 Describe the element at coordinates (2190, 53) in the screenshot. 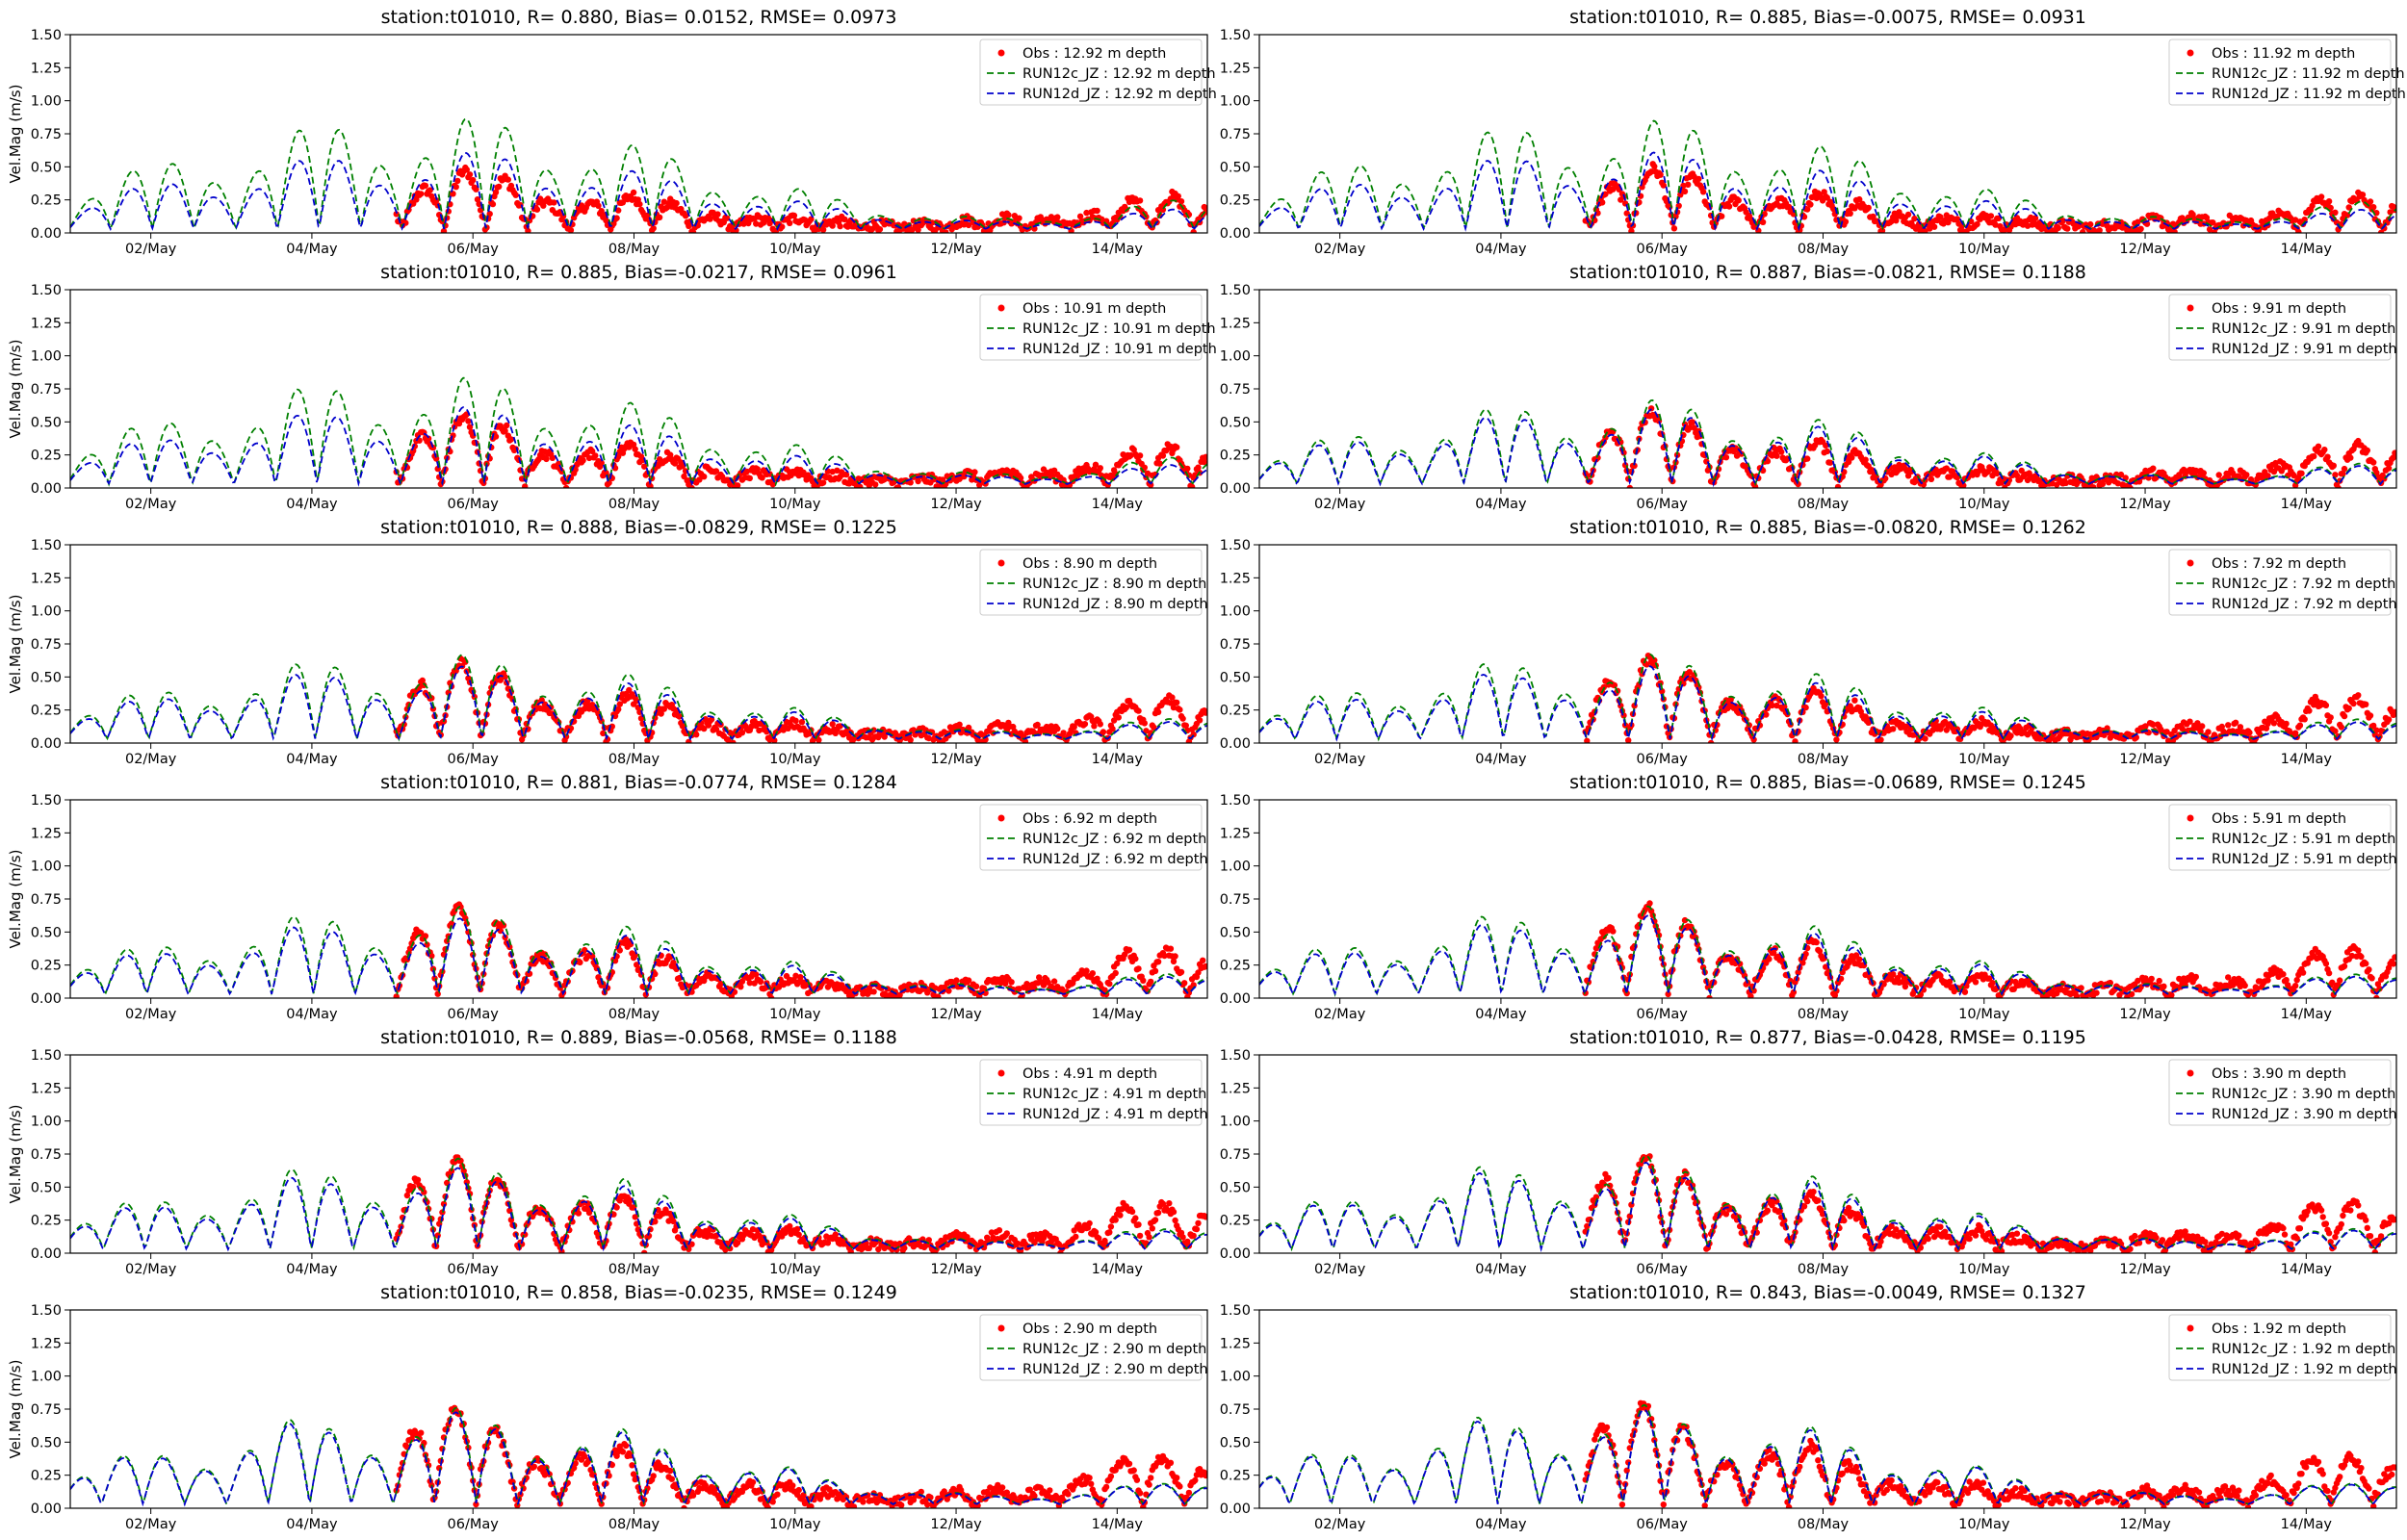

I see `legend-obs-marker` at that location.